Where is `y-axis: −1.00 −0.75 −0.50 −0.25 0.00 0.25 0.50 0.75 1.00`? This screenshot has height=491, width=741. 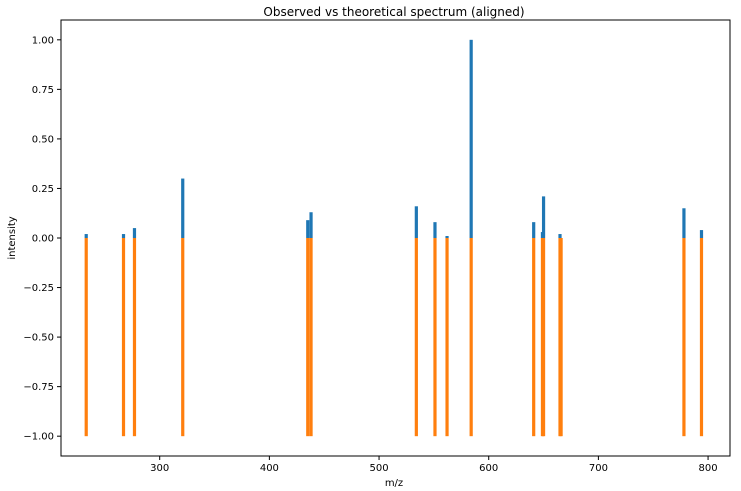 y-axis: −1.00 −0.75 −0.50 −0.25 0.00 0.25 0.50 0.75 1.00 is located at coordinates (42, 239).